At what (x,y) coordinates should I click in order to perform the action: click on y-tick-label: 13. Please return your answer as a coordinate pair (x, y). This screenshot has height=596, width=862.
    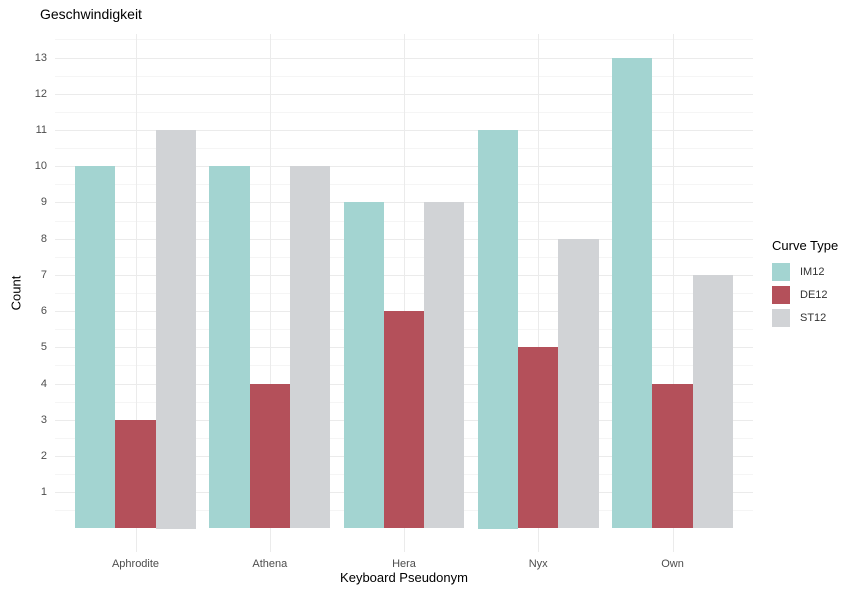
    Looking at the image, I should click on (40, 57).